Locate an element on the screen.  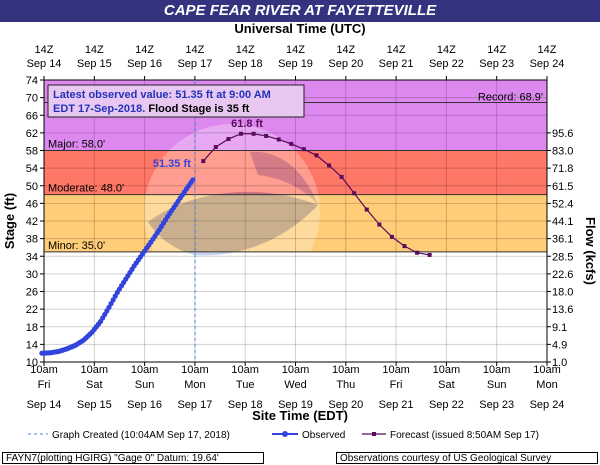
flow-tick-label: 13.6 is located at coordinates (562, 310).